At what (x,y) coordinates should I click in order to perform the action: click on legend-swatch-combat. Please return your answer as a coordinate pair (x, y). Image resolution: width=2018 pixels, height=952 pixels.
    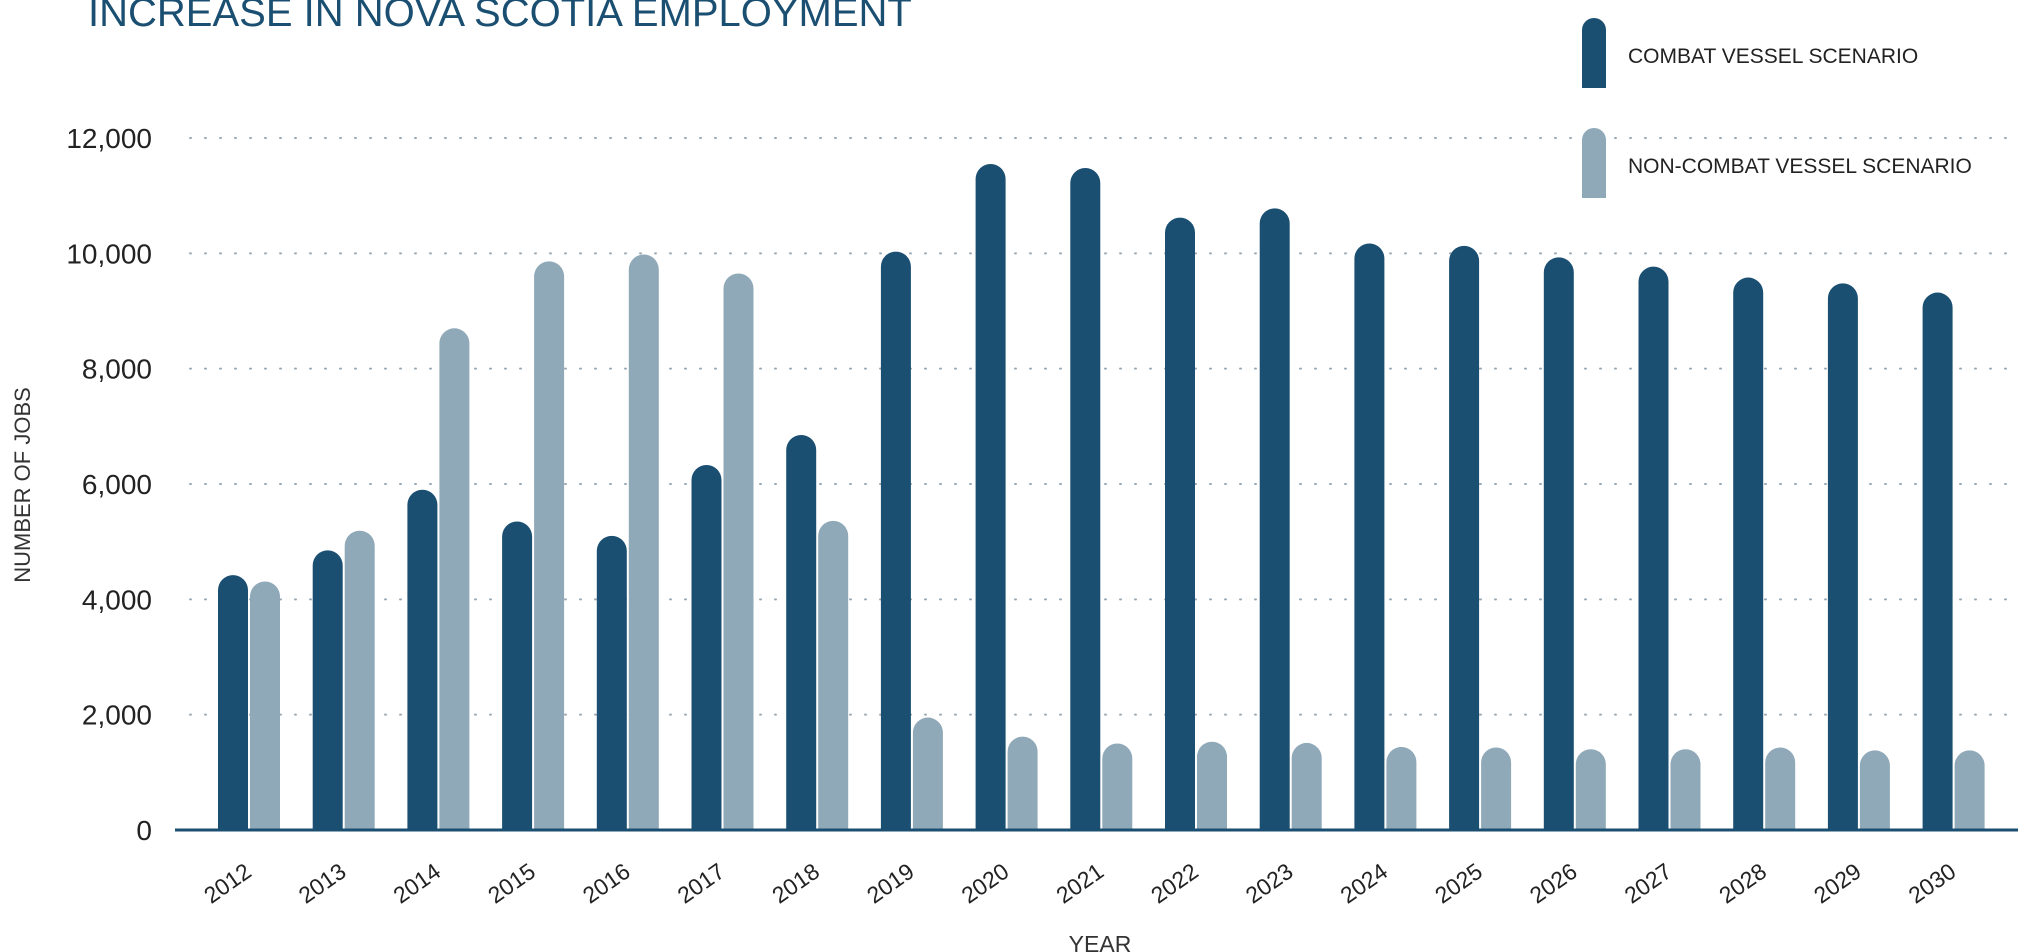
    Looking at the image, I should click on (1594, 53).